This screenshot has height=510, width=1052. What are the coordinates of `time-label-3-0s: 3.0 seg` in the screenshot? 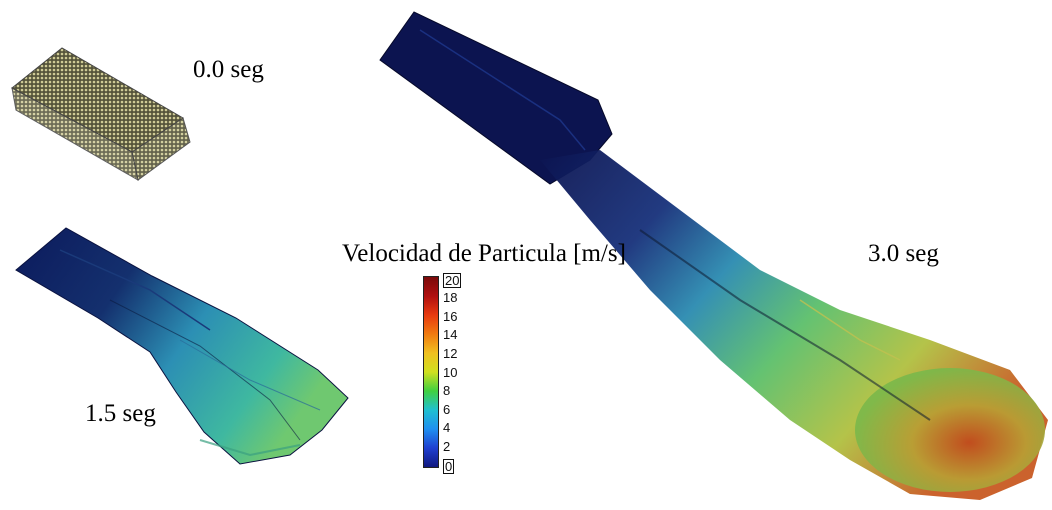 It's located at (903, 253).